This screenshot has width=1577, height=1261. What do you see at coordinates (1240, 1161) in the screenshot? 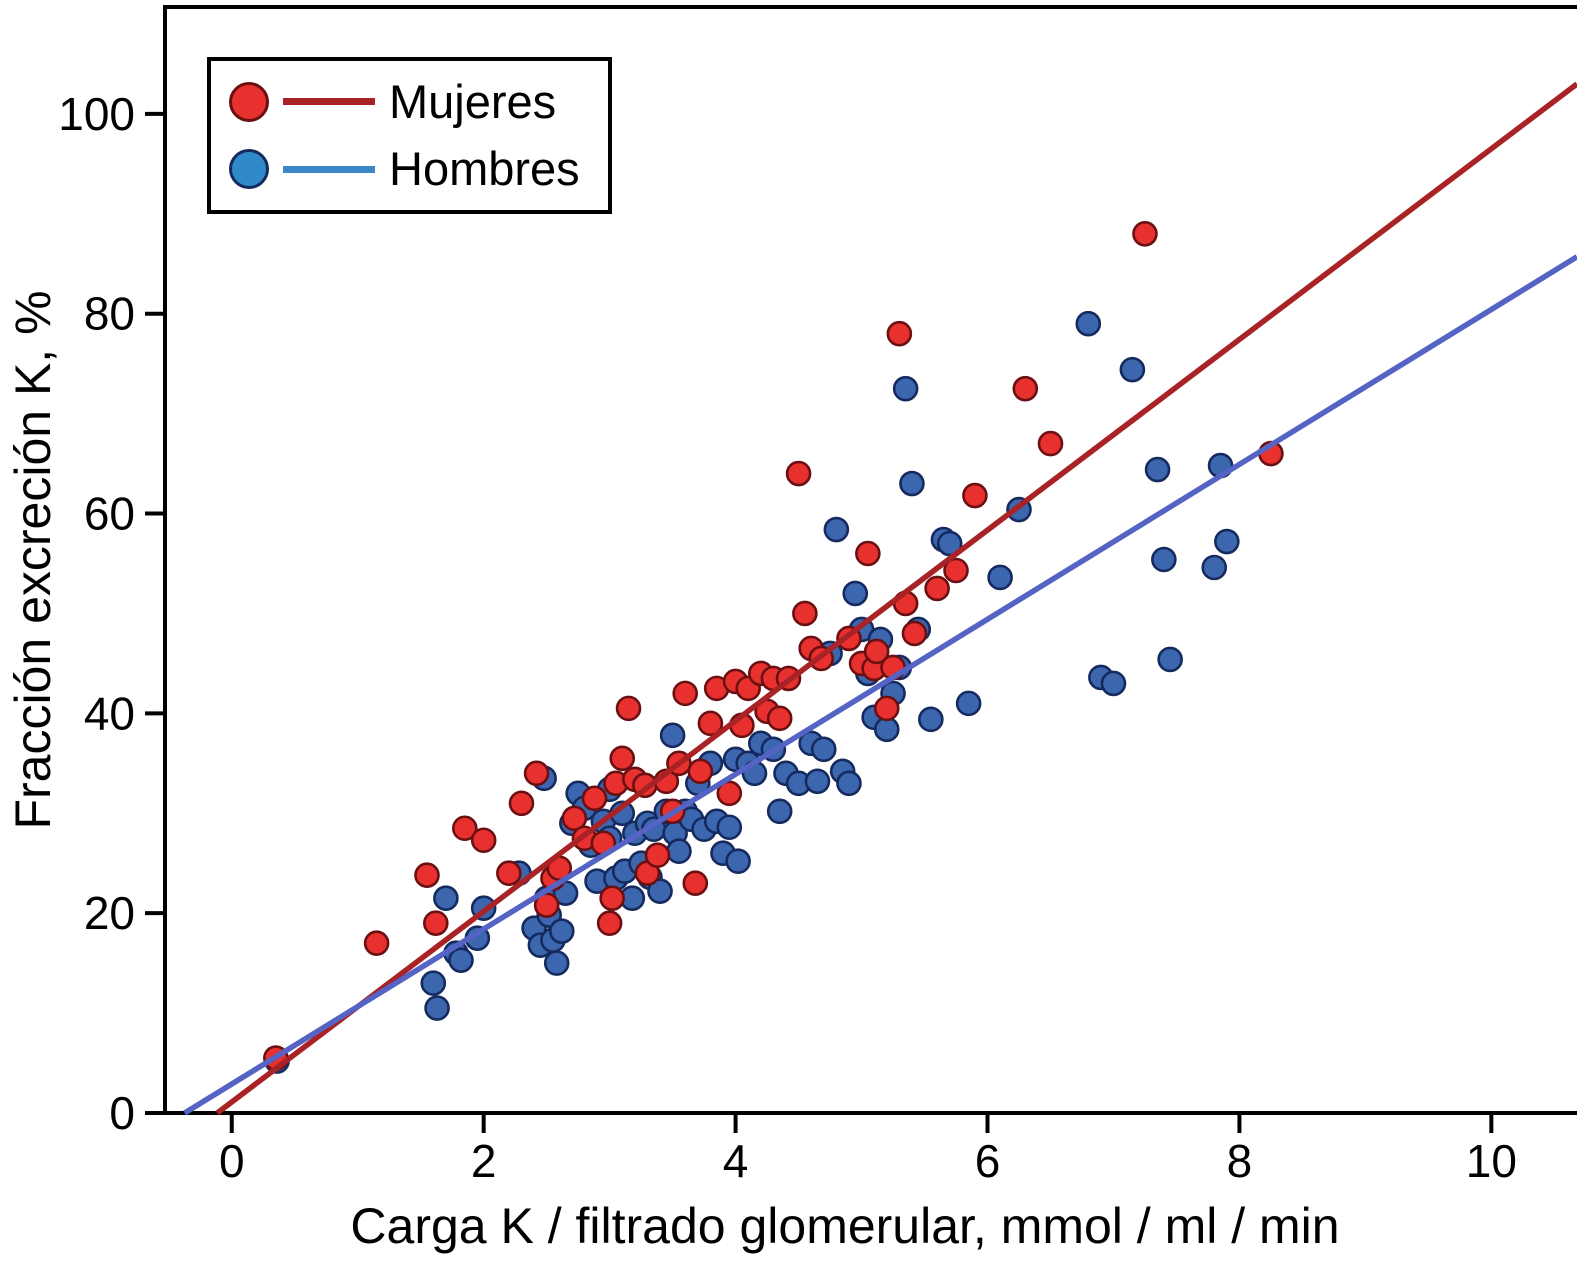
I see `svg-text: 8` at bounding box center [1240, 1161].